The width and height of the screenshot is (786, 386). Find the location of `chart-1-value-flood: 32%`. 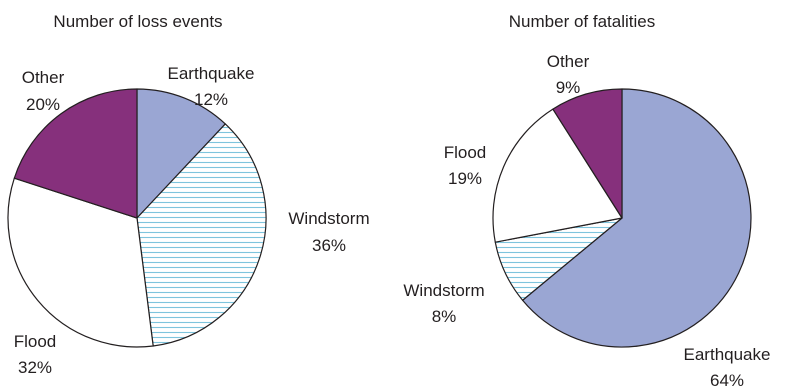

chart-1-value-flood: 32% is located at coordinates (35, 367).